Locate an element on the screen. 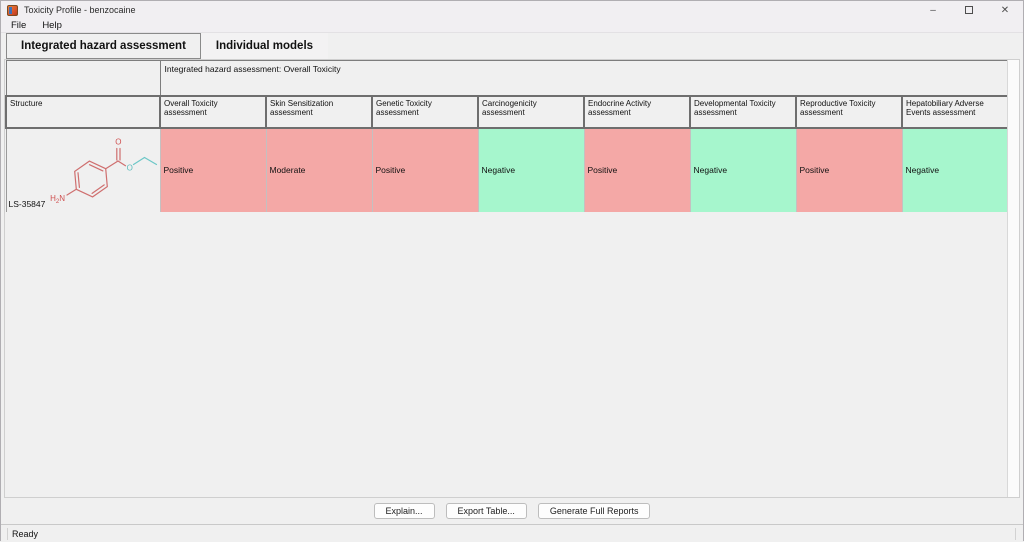 The width and height of the screenshot is (1024, 542). status-text: Ready is located at coordinates (25, 533).